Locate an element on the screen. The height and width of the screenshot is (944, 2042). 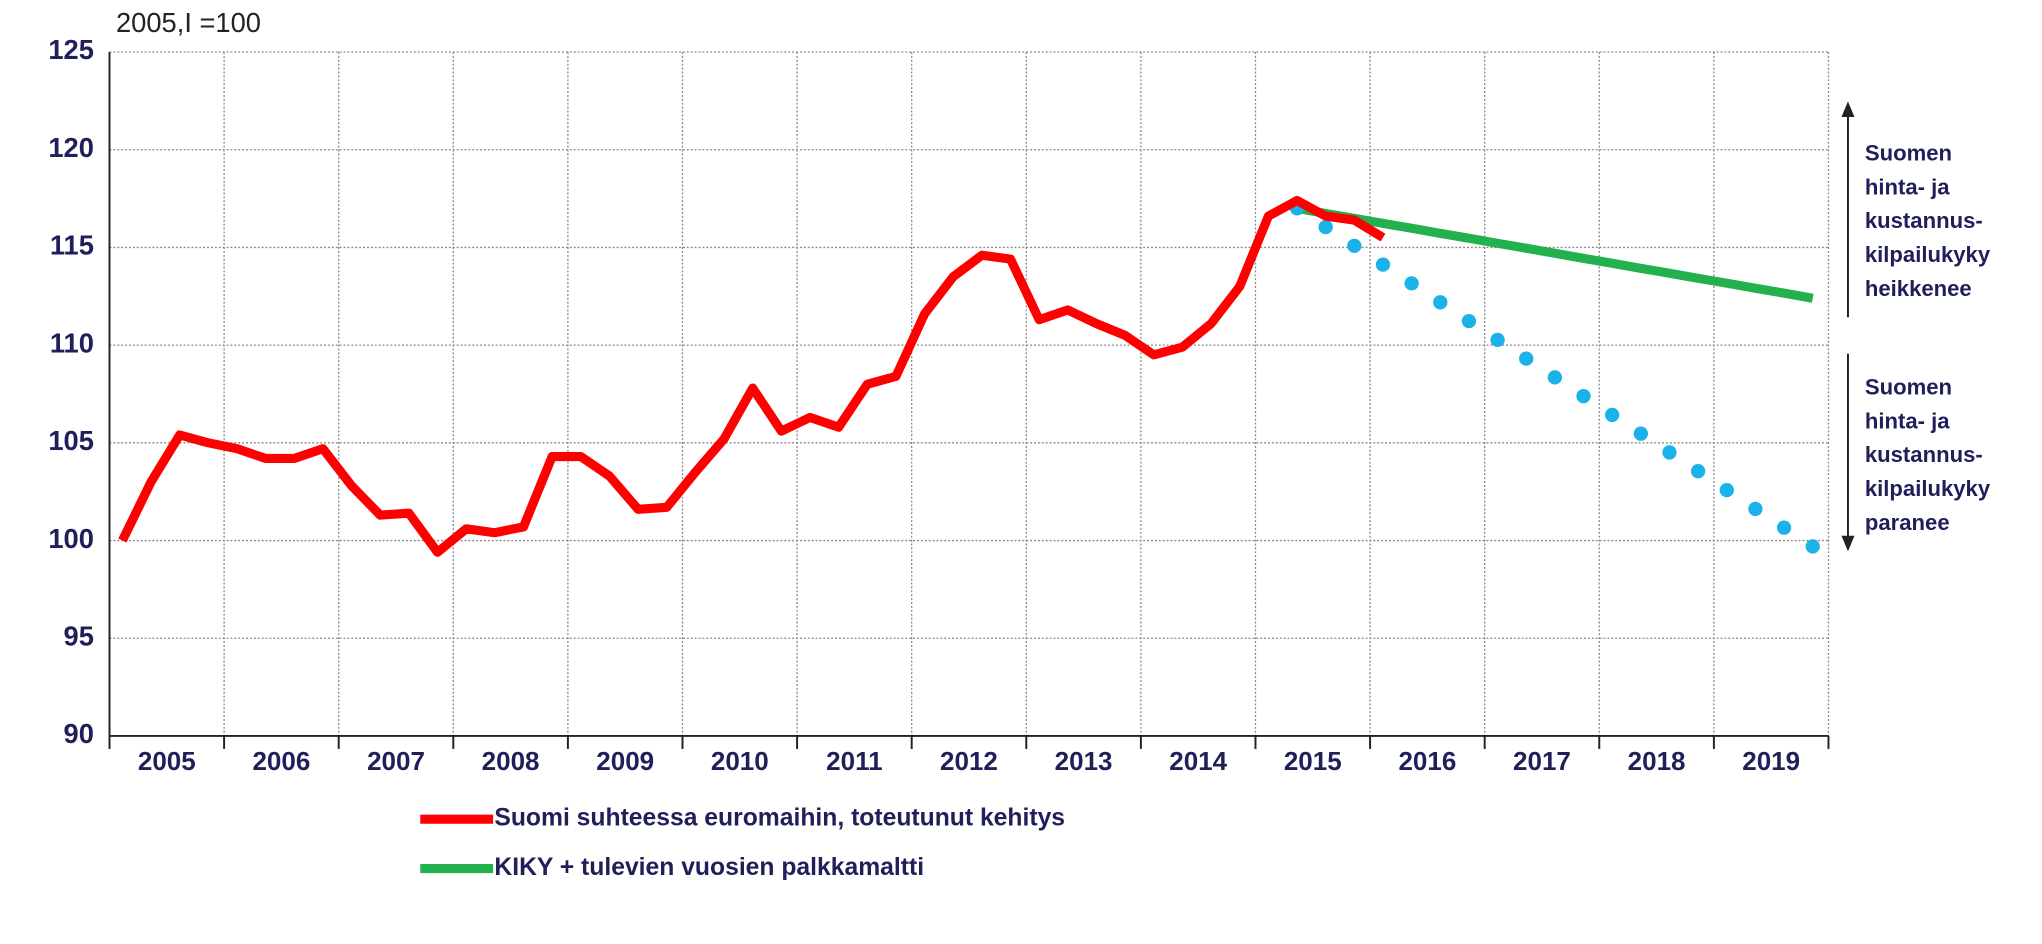
annotation: heikkenee is located at coordinates (1918, 288).